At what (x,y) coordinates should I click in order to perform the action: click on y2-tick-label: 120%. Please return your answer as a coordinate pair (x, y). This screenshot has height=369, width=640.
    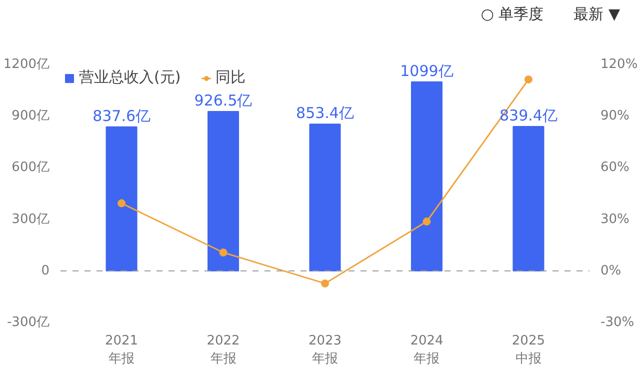
    Looking at the image, I should click on (619, 64).